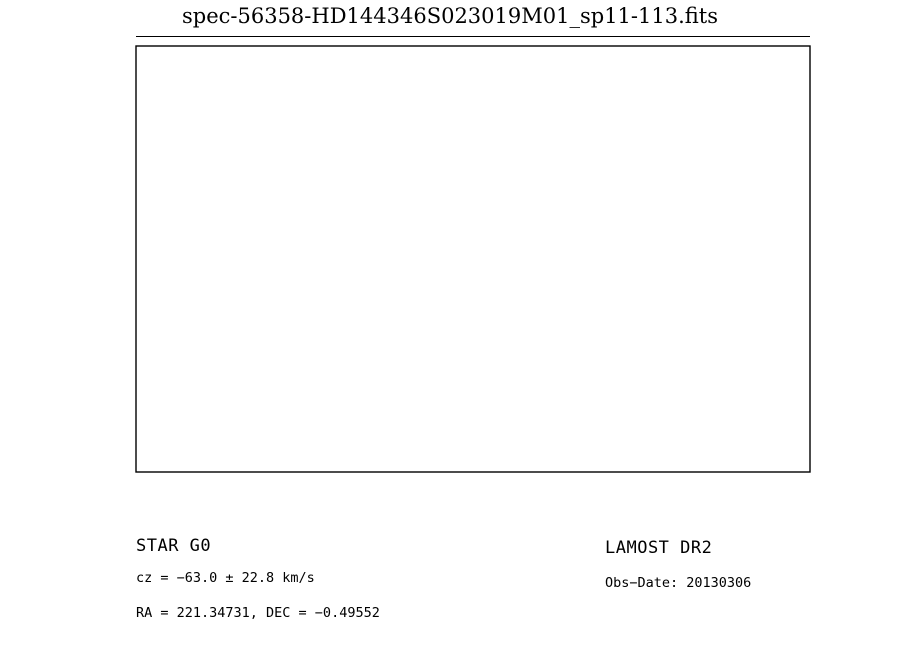 The height and width of the screenshot is (650, 900). What do you see at coordinates (225, 578) in the screenshot?
I see `redshift-velocity-label: cz = −63.0 ± 22.8 km/s` at bounding box center [225, 578].